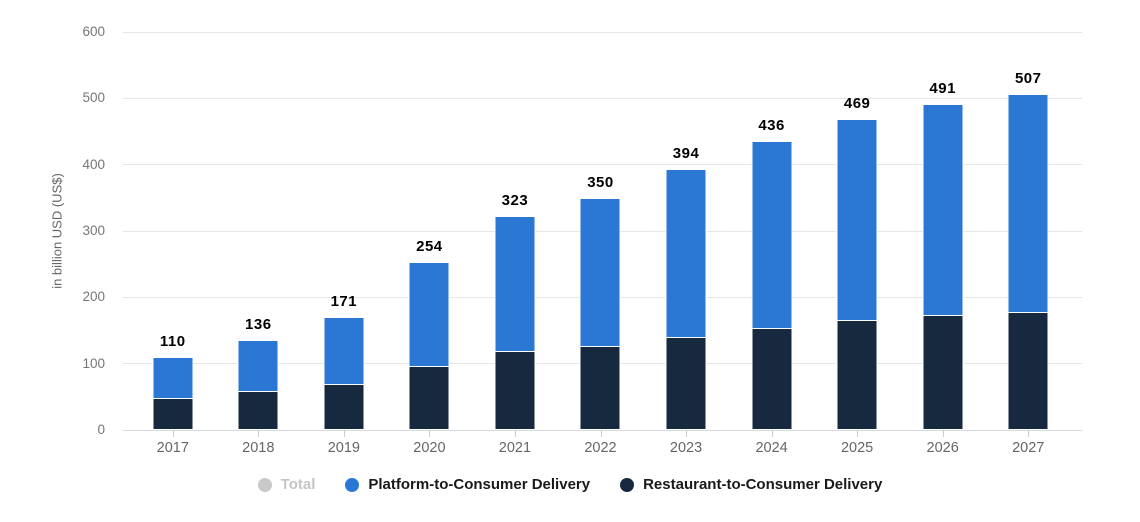  I want to click on bar-segment-restaurant-2024, so click(772, 379).